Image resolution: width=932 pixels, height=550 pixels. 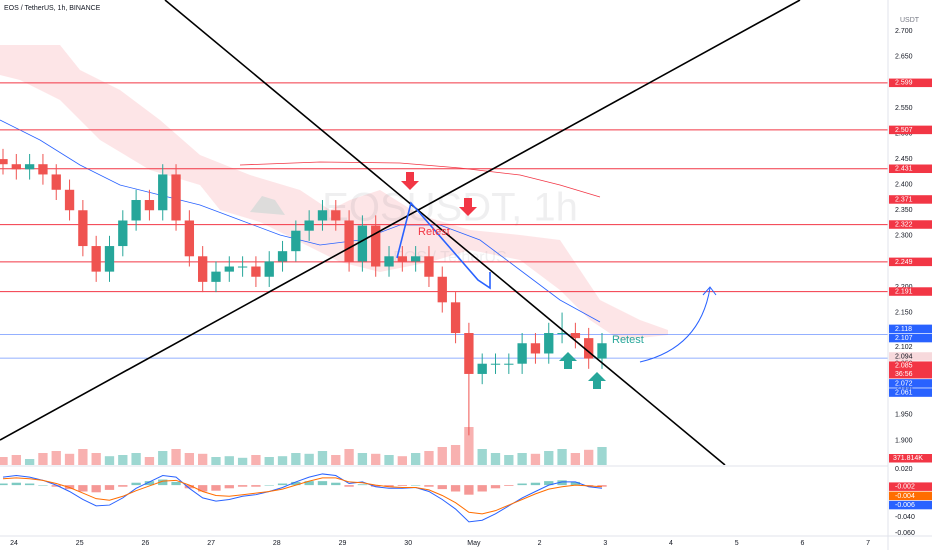 What do you see at coordinates (905, 505) in the screenshot?
I see `macd-label: -0.006` at bounding box center [905, 505].